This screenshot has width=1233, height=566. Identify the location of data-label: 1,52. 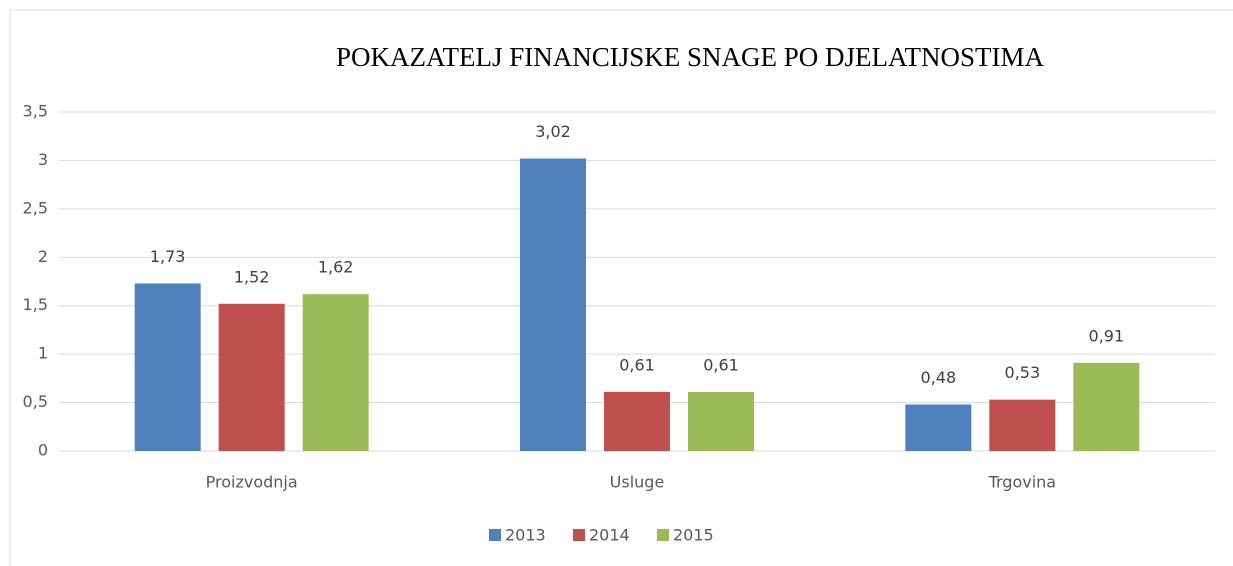
(252, 276).